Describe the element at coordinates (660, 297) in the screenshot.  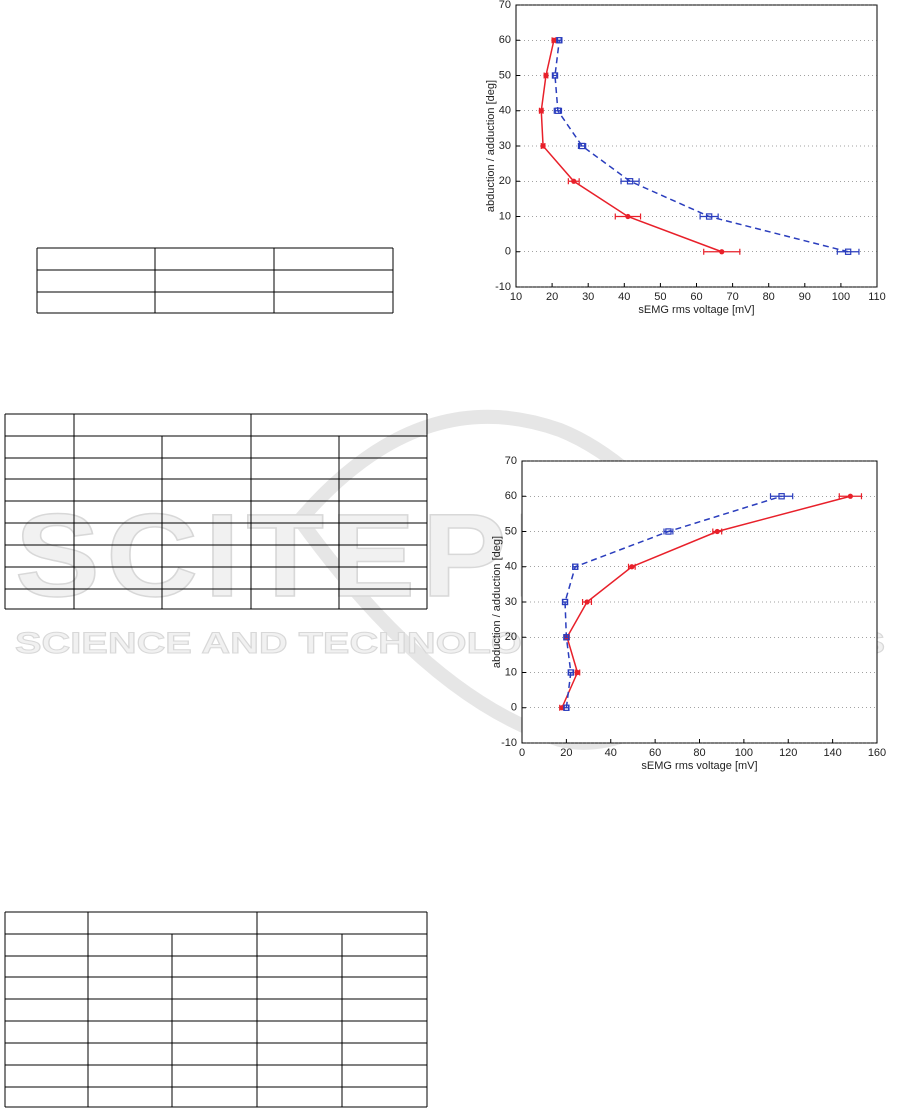
I see `x-tick-label: 50` at that location.